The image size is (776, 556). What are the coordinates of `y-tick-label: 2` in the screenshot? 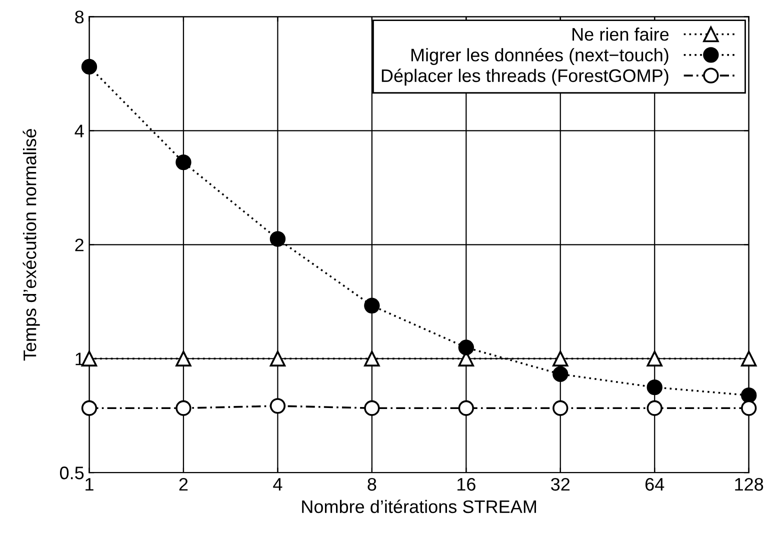 It's located at (79, 245).